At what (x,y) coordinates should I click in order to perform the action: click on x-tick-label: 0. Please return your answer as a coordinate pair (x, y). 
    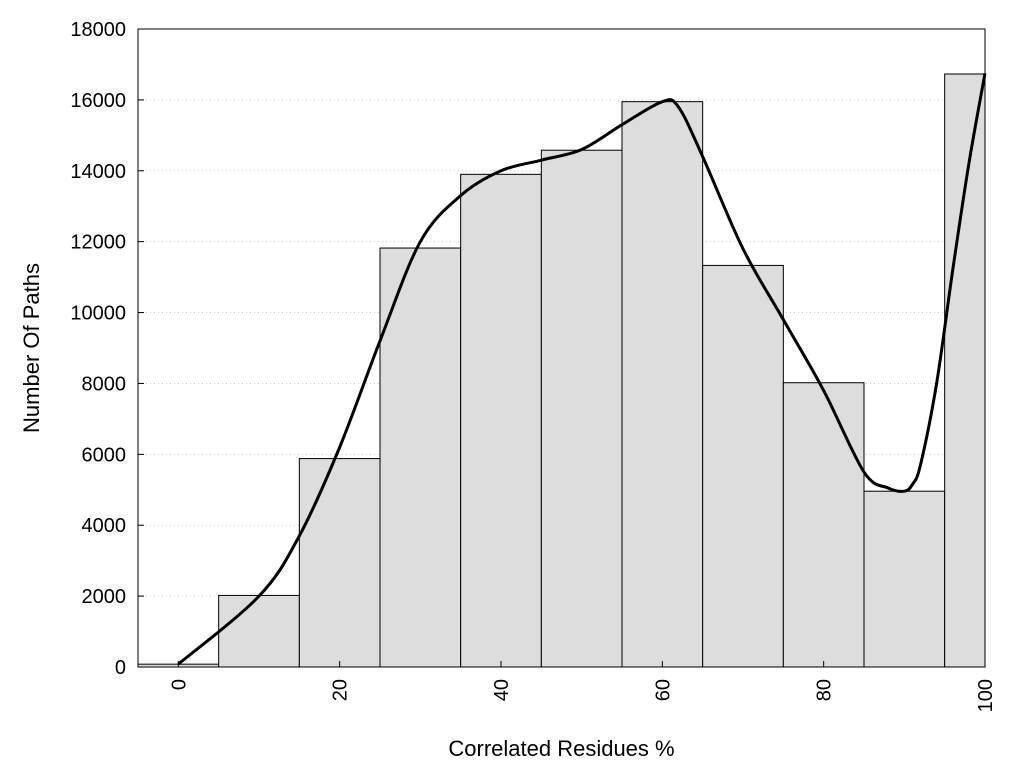
    Looking at the image, I should click on (179, 684).